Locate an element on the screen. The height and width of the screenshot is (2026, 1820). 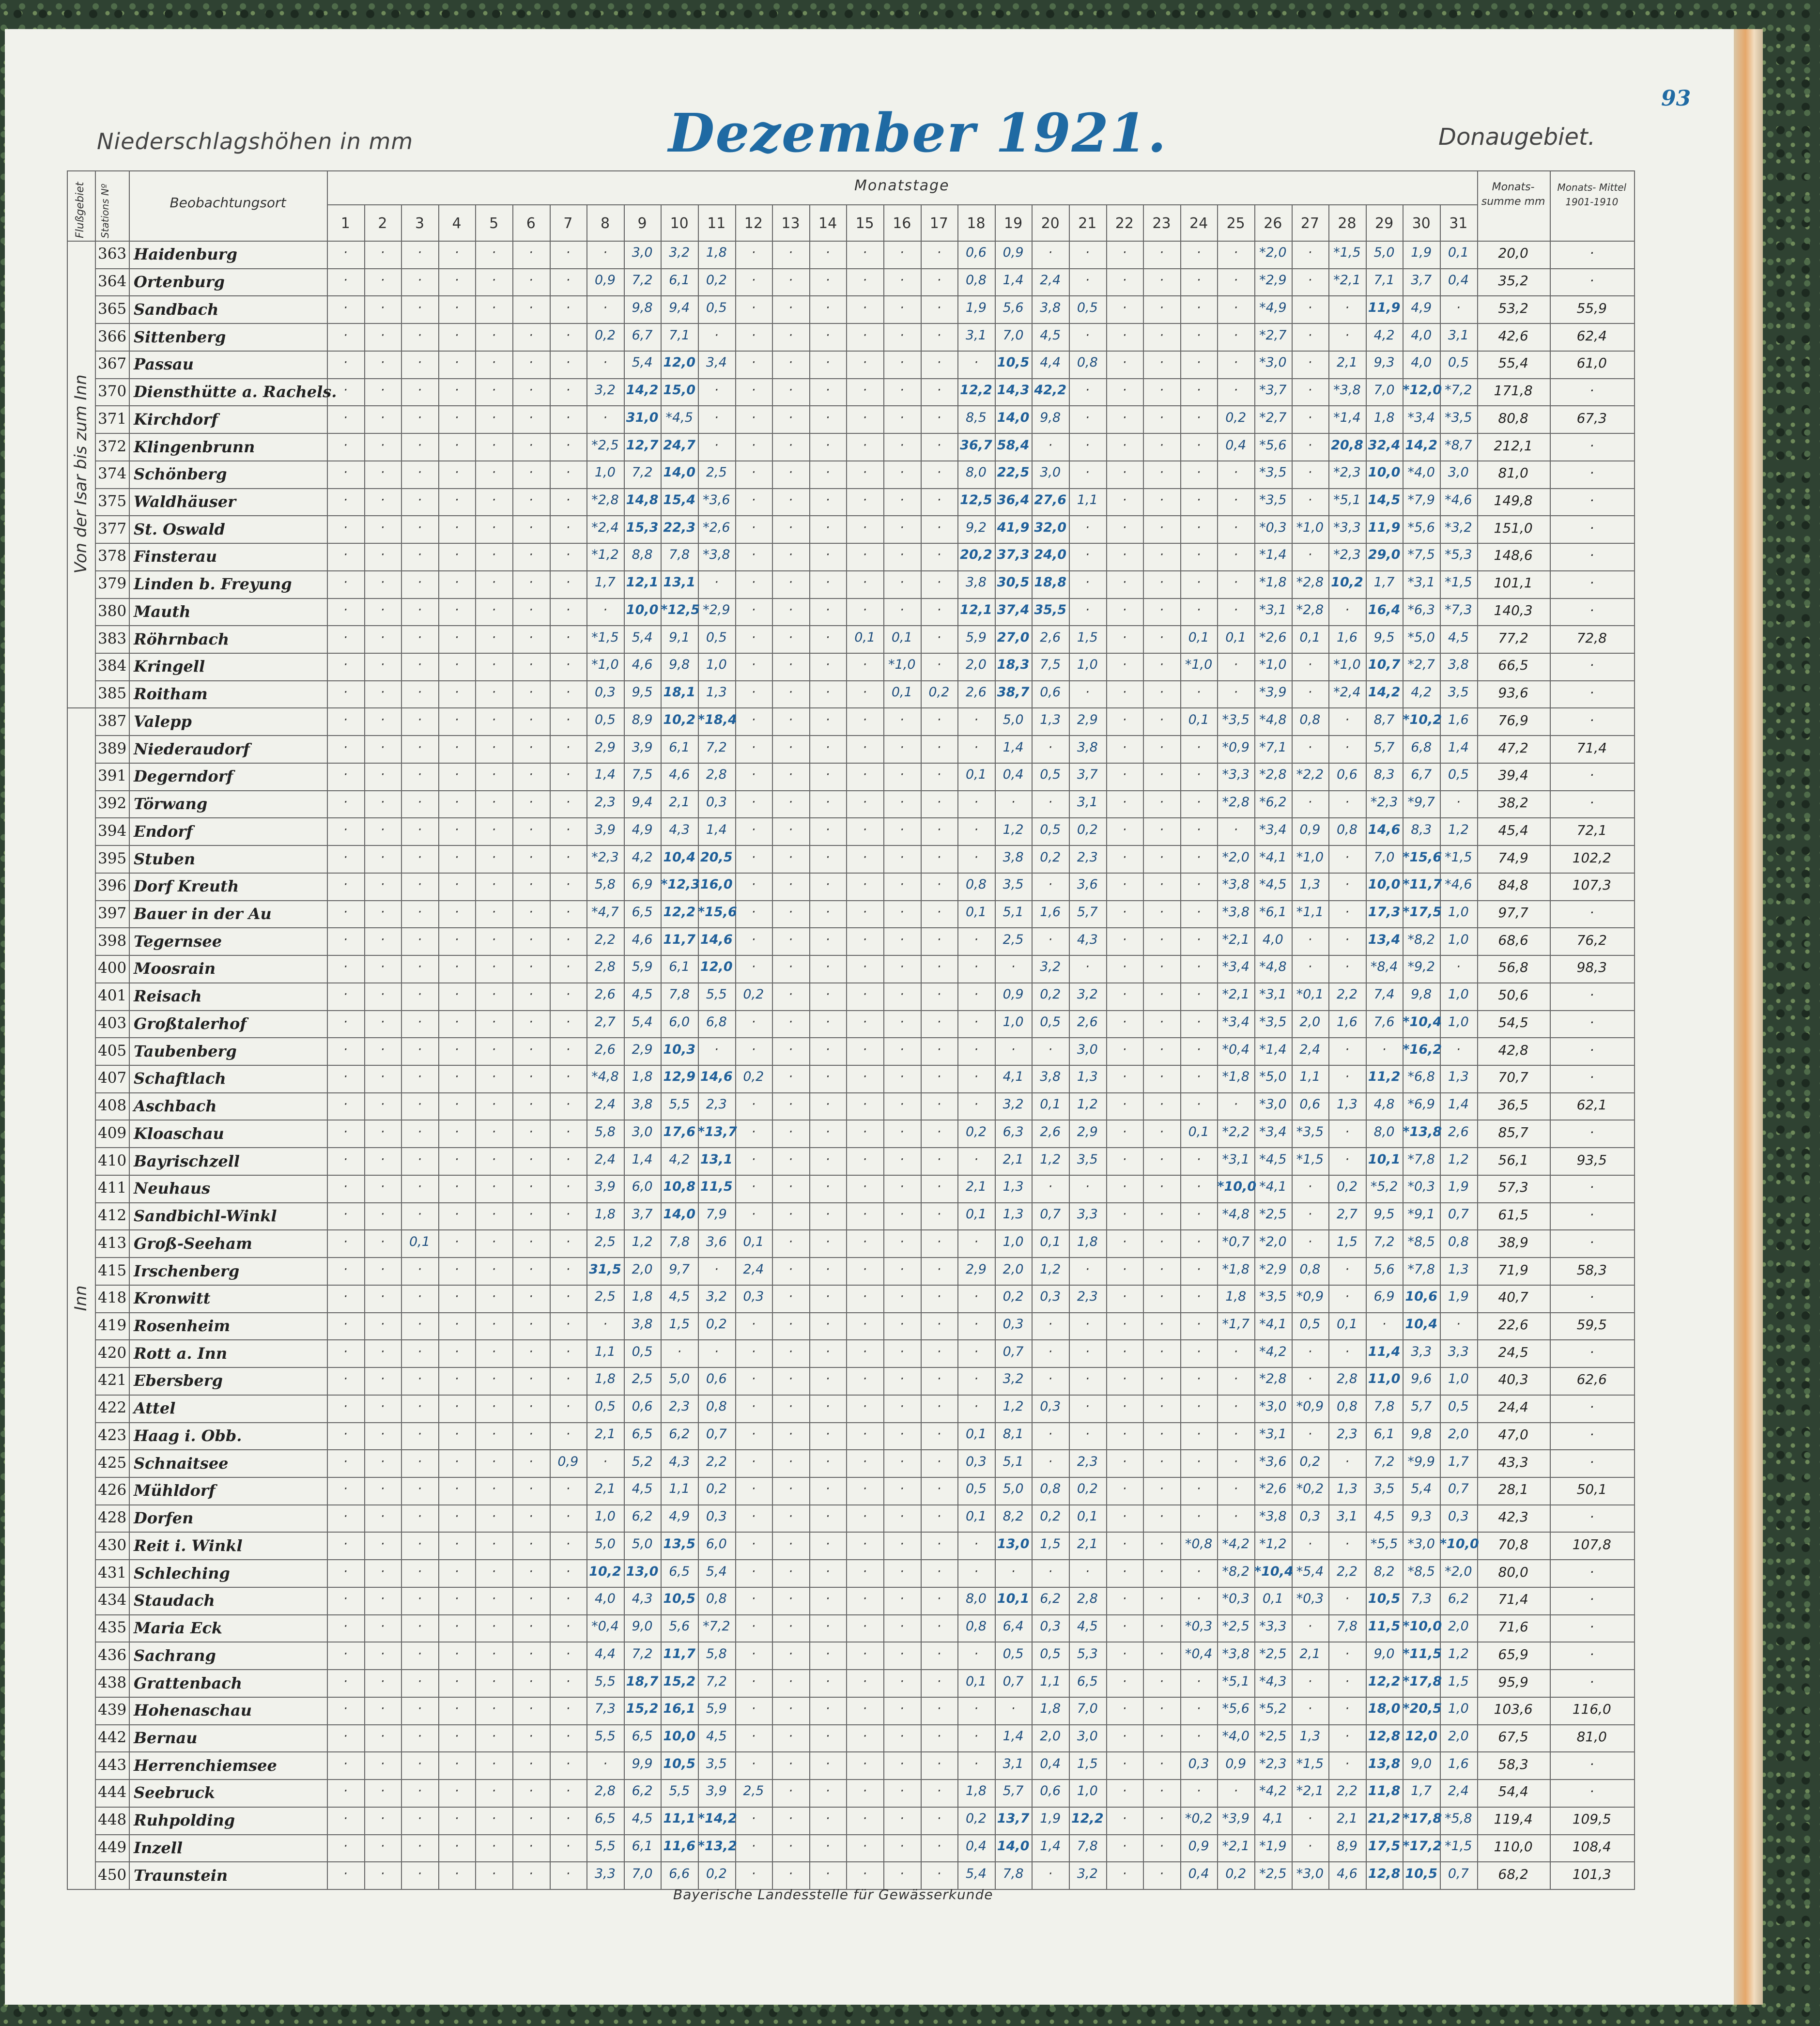
day-value: 6,1 is located at coordinates (1384, 1434).